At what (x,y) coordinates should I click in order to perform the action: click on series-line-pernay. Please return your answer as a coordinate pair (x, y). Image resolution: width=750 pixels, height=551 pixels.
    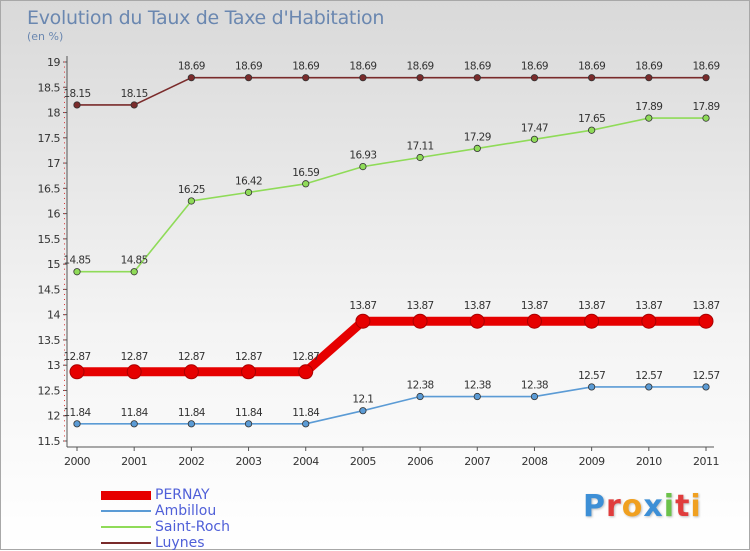
    Looking at the image, I should click on (391, 346).